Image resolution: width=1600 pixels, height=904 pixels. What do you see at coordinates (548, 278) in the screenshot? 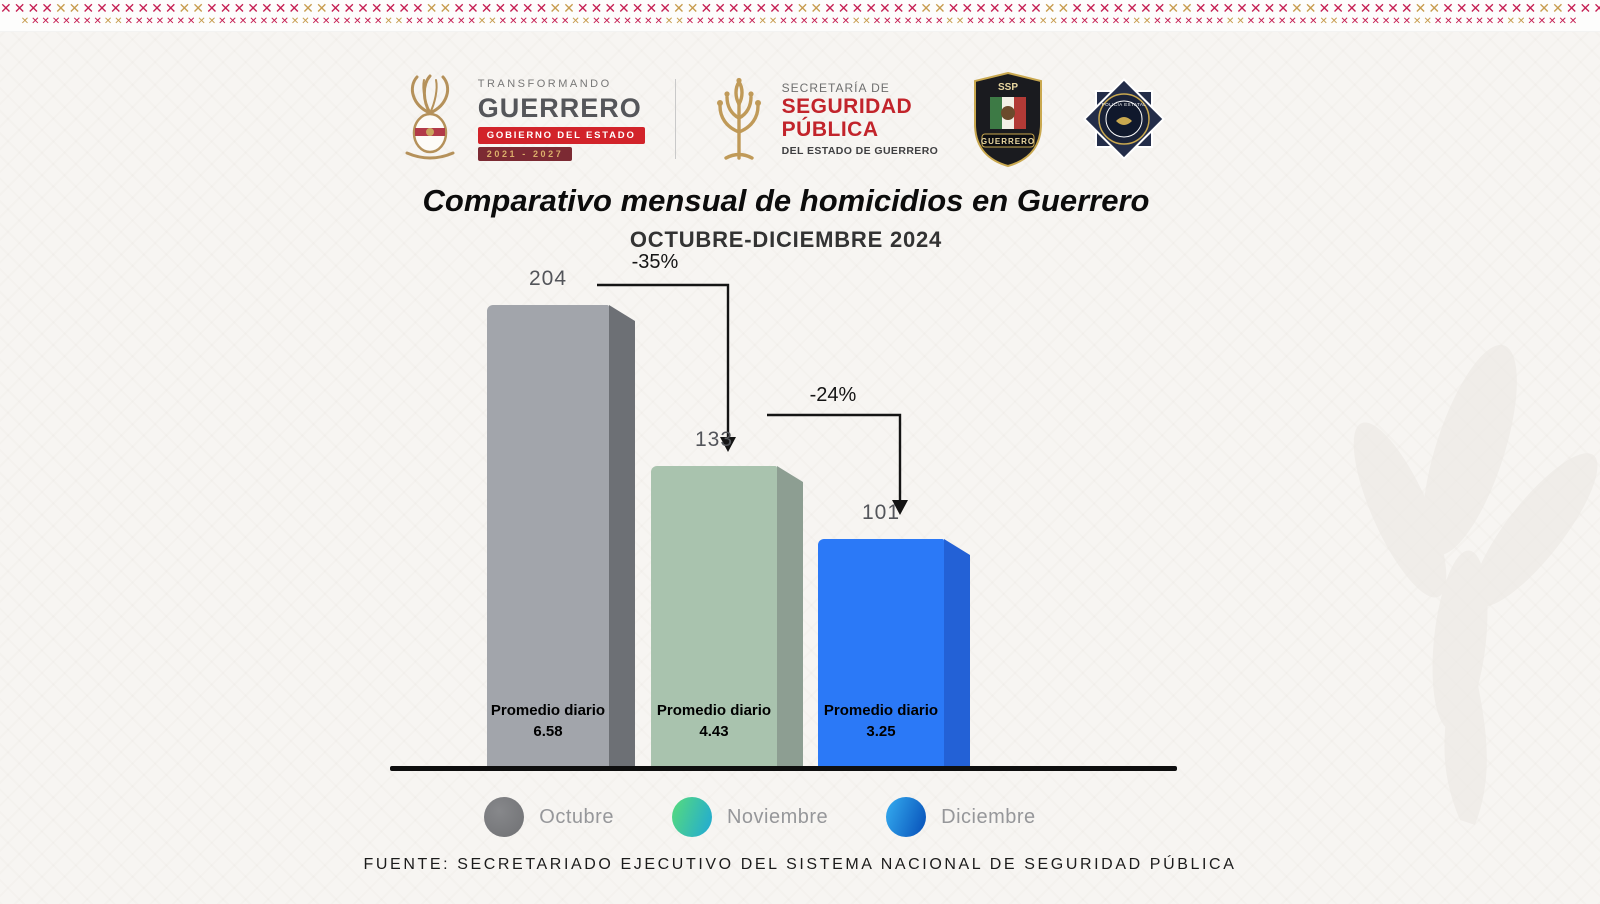
I see `bar-value-label: 204` at bounding box center [548, 278].